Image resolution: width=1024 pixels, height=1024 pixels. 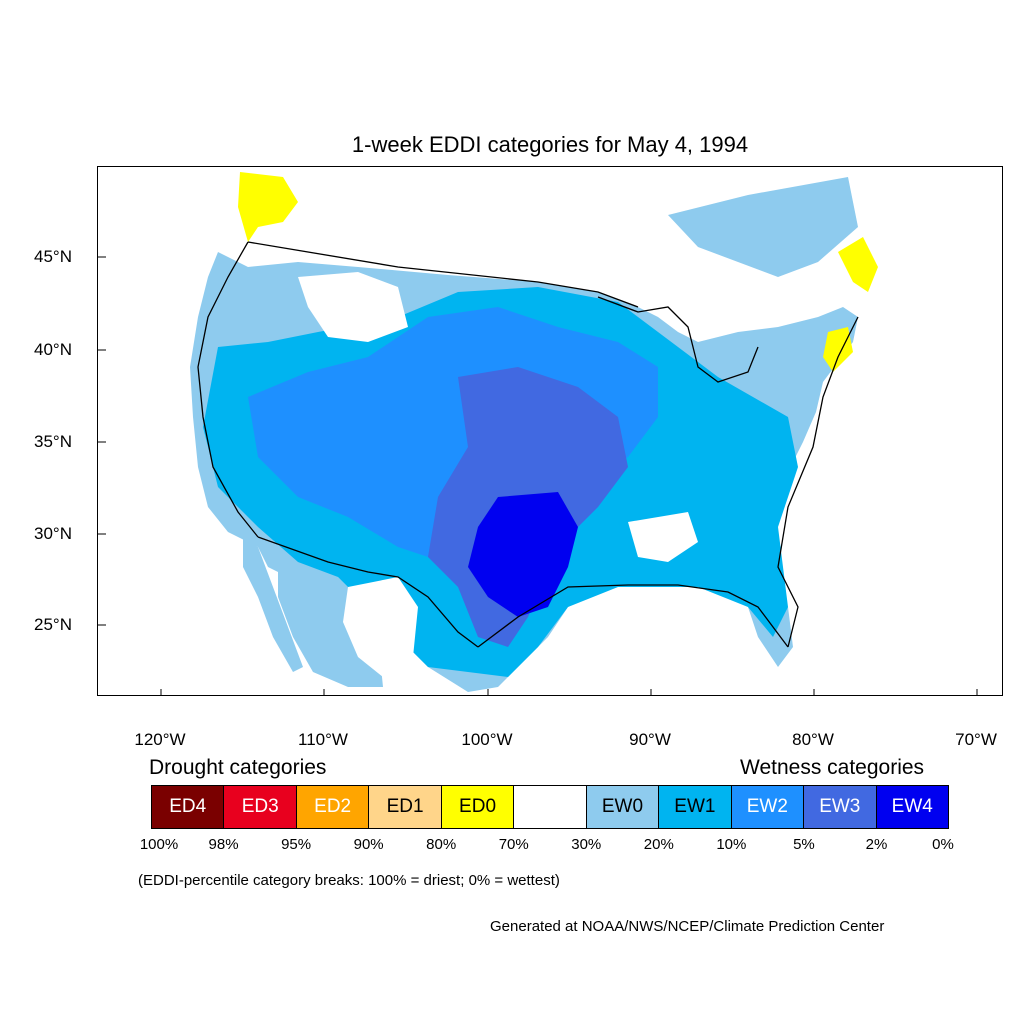 I want to click on legend-cell-ew3: EW3, so click(x=840, y=807).